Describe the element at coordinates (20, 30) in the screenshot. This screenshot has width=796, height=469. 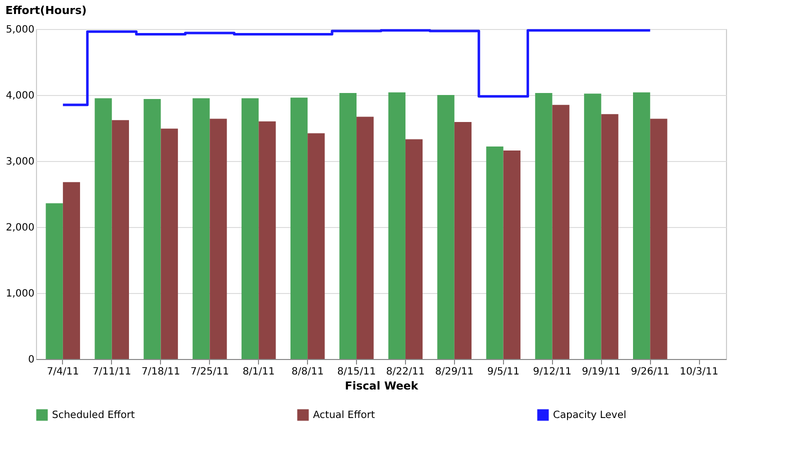
I see `y-tick-label: 5,000` at that location.